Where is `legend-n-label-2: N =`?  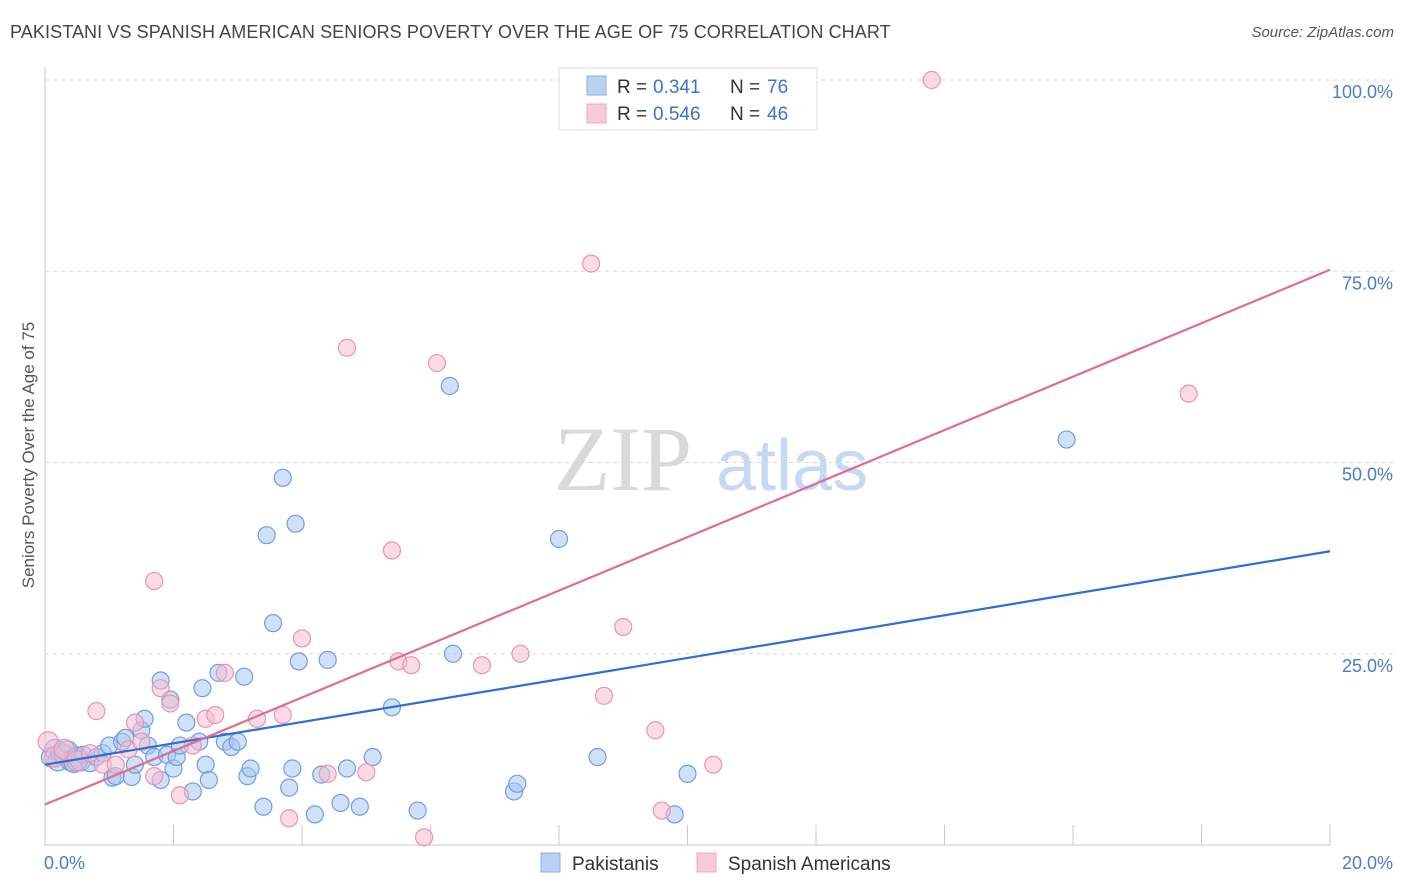
legend-n-label-2: N = is located at coordinates (745, 114).